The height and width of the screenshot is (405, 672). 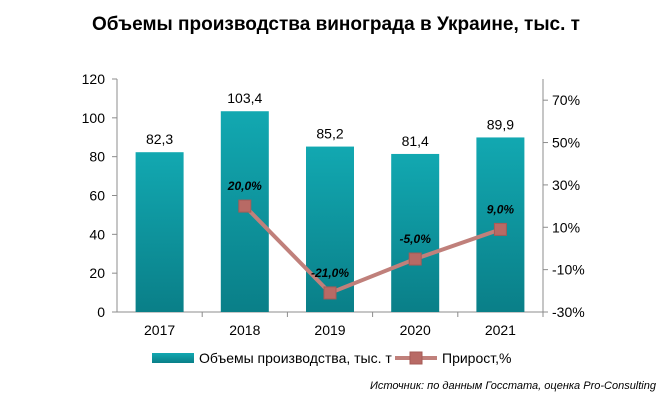 What do you see at coordinates (97, 234) in the screenshot?
I see `left-tick-label: 40` at bounding box center [97, 234].